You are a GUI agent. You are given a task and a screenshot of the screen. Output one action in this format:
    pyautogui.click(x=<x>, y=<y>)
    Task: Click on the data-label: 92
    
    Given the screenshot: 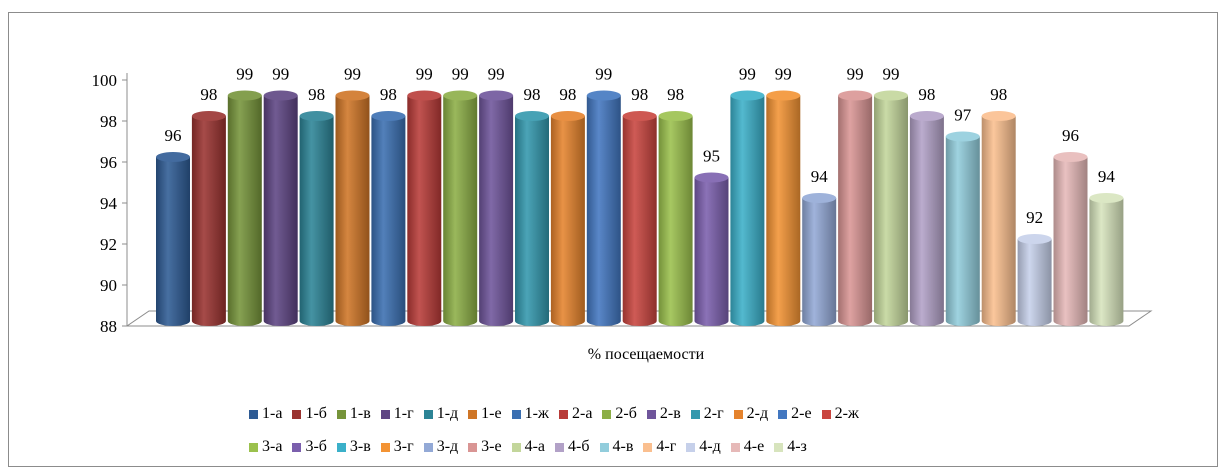 What is the action you would take?
    pyautogui.click(x=1034, y=217)
    